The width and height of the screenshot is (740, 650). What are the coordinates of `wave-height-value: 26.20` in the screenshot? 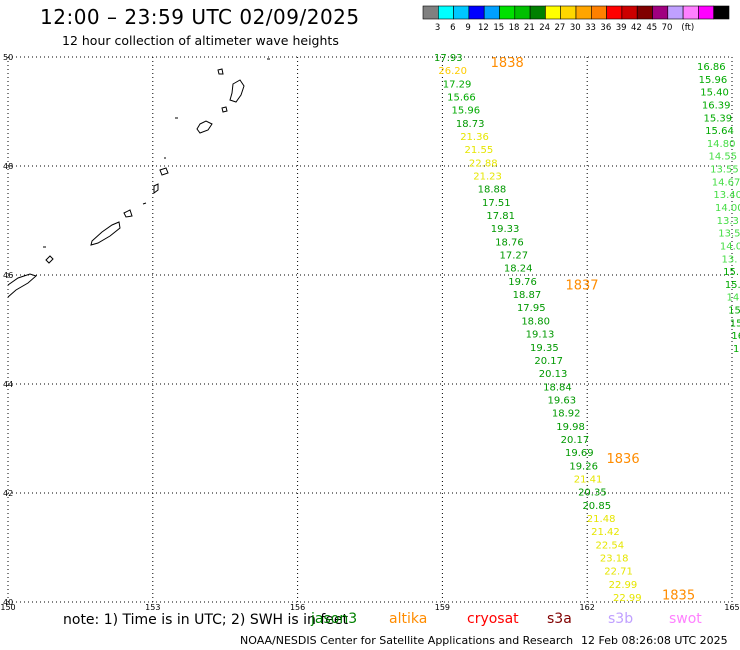 It's located at (452, 71).